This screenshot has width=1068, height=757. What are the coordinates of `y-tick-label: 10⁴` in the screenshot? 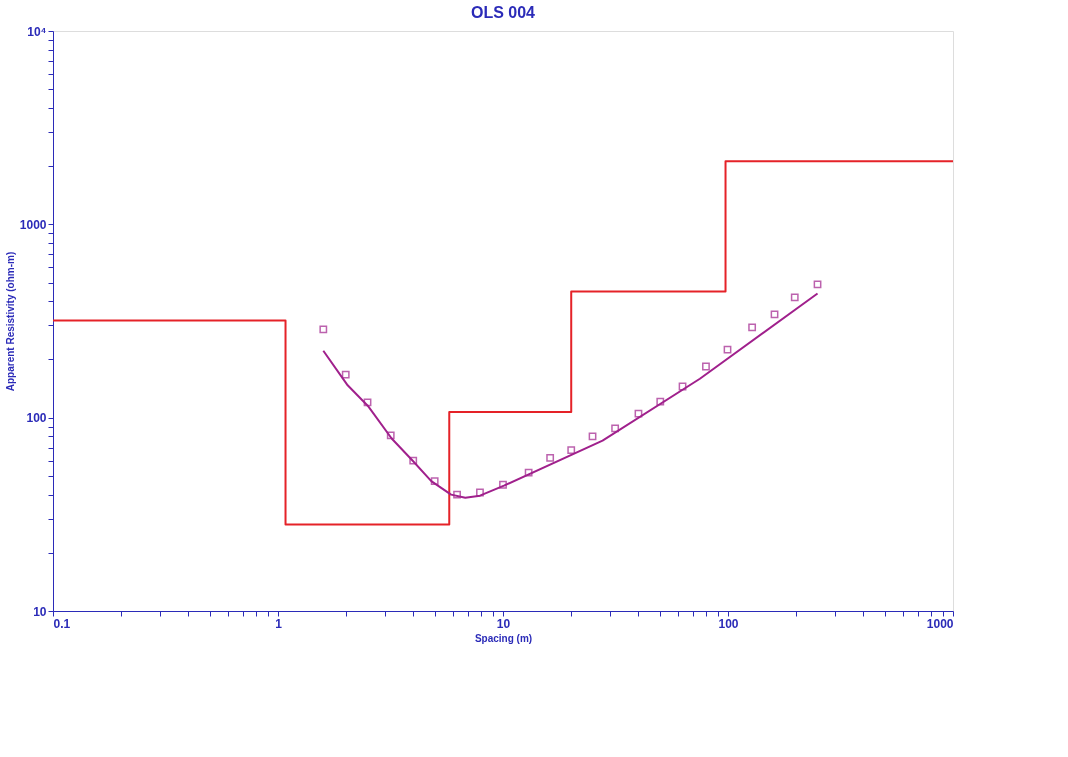 It's located at (37, 31).